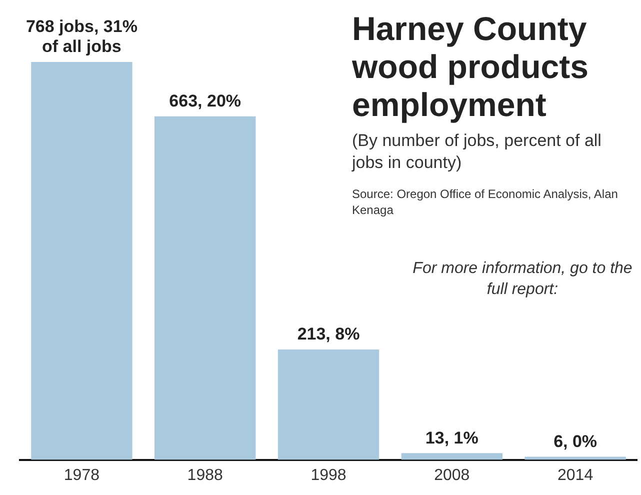 This screenshot has width=641, height=495. What do you see at coordinates (328, 475) in the screenshot?
I see `x-tick-label: 1998` at bounding box center [328, 475].